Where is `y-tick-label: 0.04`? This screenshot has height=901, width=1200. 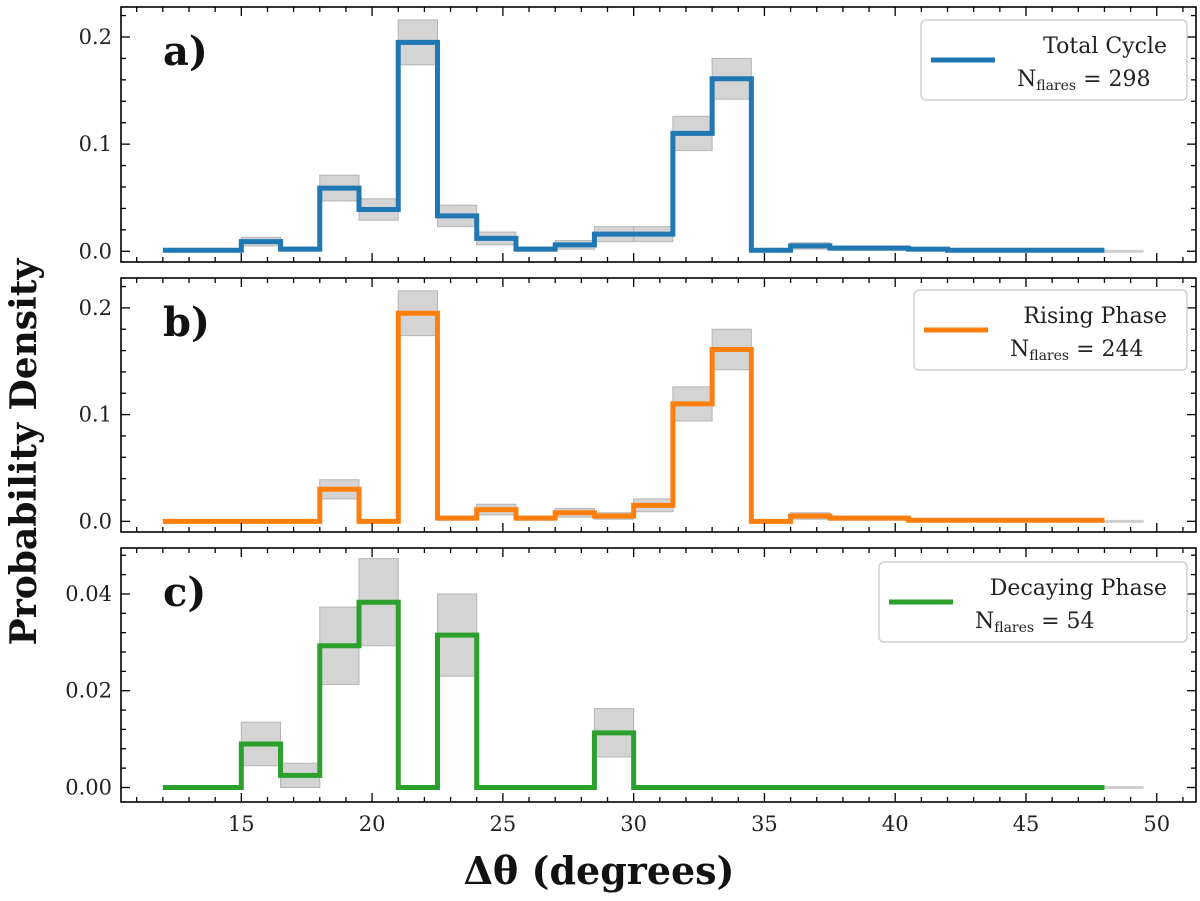
y-tick-label: 0.04 is located at coordinates (88, 594).